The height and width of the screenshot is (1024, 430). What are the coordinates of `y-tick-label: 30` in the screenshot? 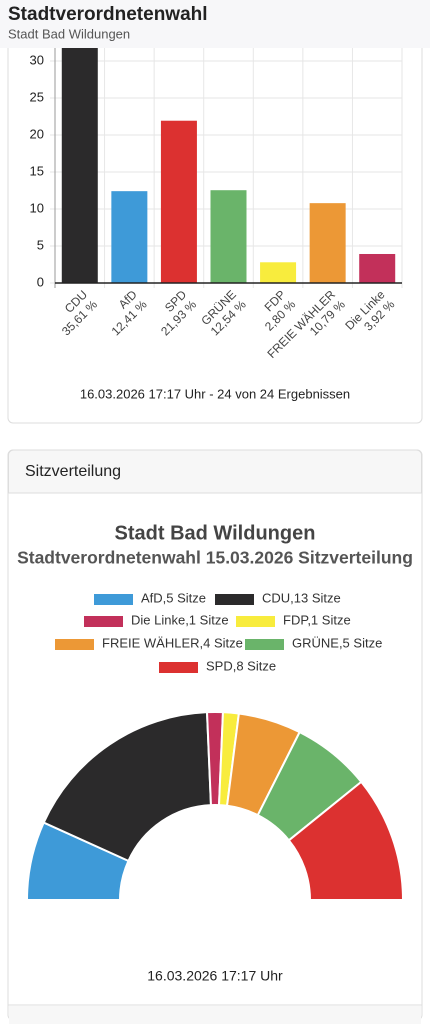 It's located at (37, 59).